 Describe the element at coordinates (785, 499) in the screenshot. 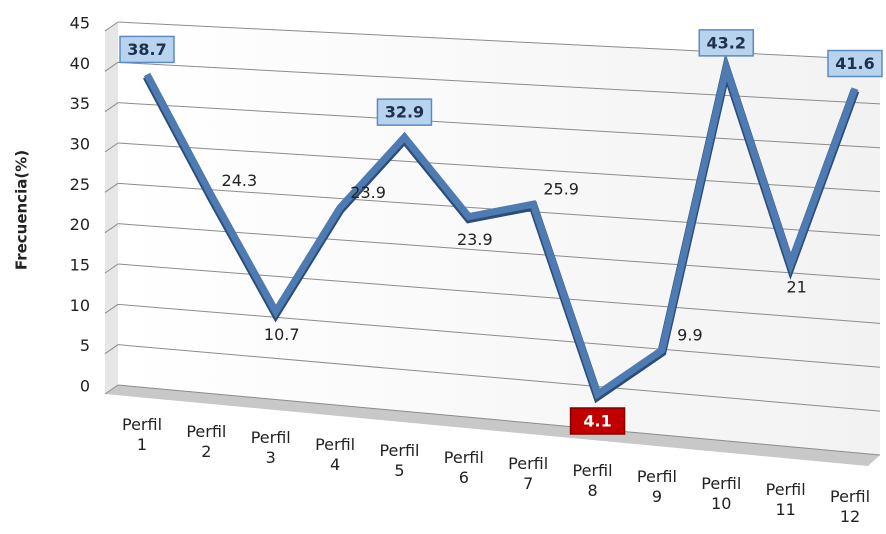

I see `x-tick-label: Perfil 11` at that location.